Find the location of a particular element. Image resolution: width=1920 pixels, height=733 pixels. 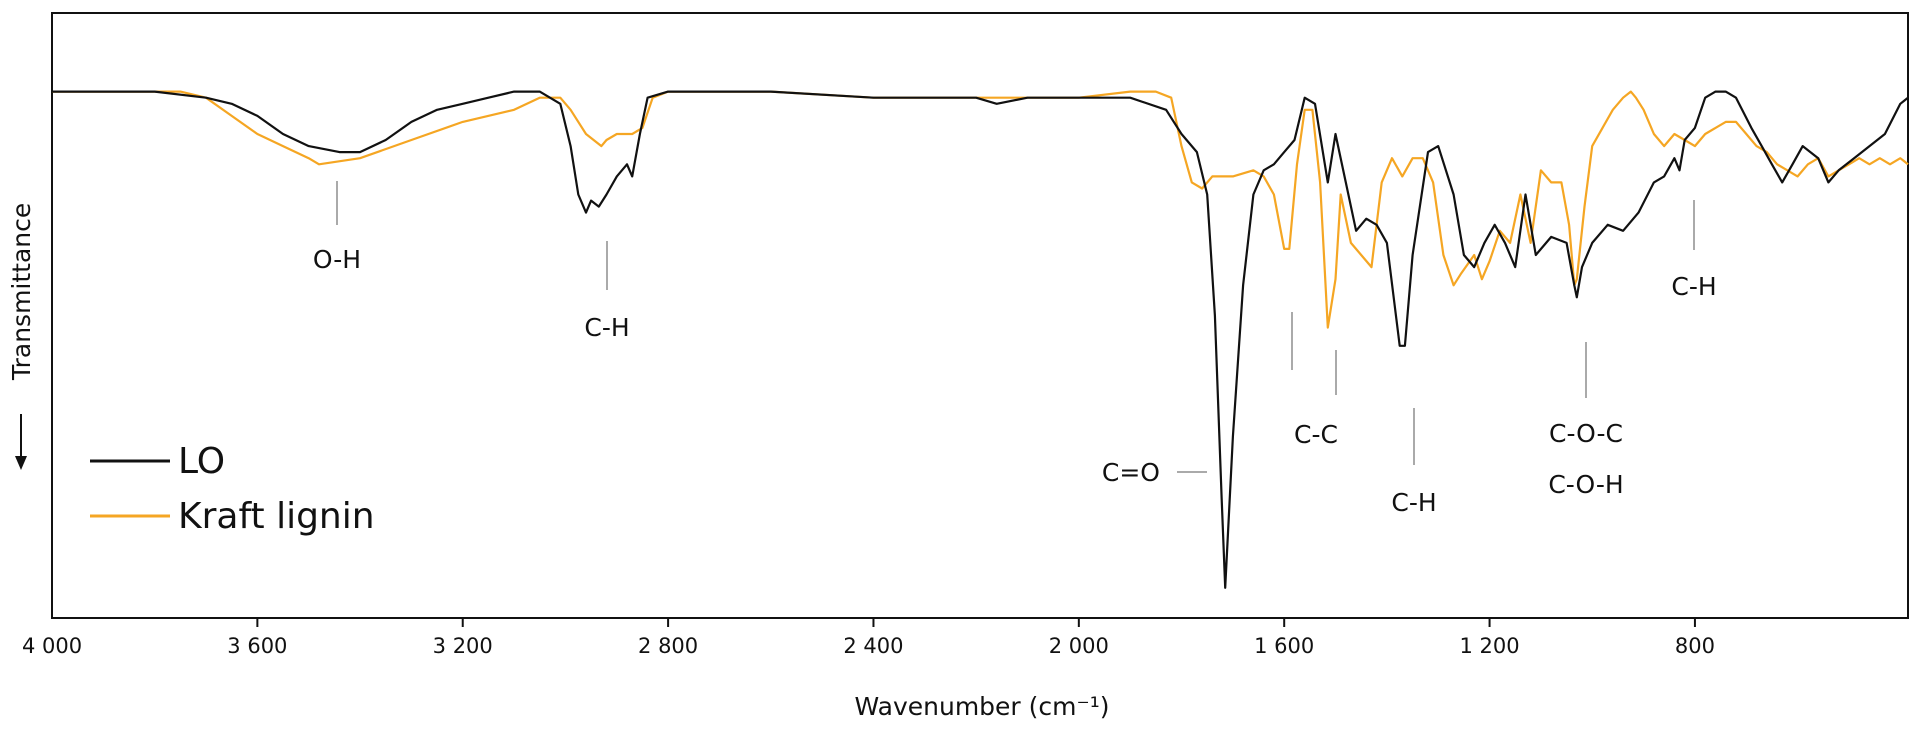

peak-annotation: C-O-H is located at coordinates (1585, 484).